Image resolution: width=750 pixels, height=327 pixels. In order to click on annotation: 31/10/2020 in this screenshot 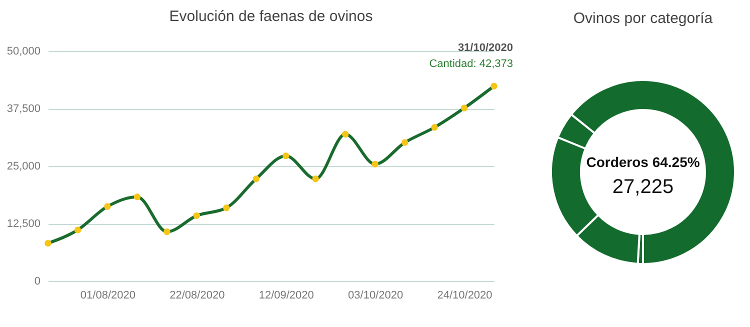, I will do `click(485, 48)`.